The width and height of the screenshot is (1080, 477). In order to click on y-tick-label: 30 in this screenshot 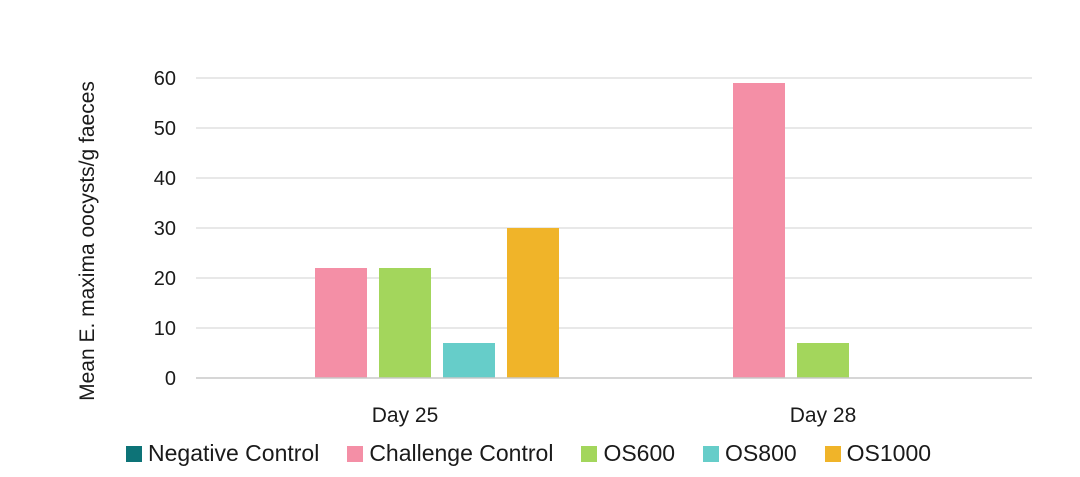, I will do `click(165, 229)`.